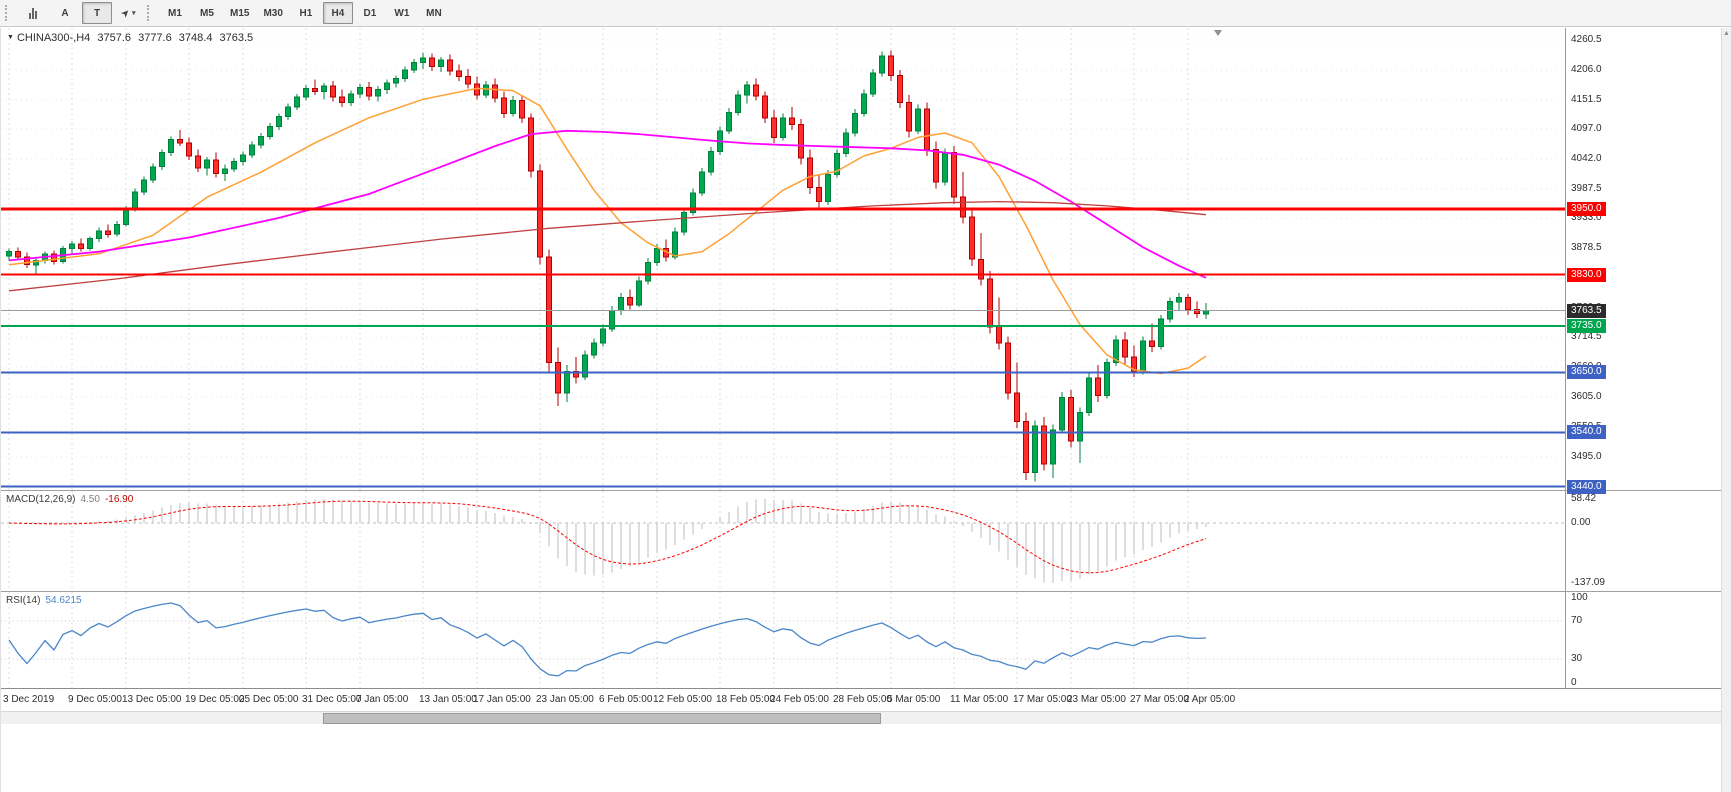  Describe the element at coordinates (565, 699) in the screenshot. I see `time-axis-label: 23 Jan 05:00` at that location.